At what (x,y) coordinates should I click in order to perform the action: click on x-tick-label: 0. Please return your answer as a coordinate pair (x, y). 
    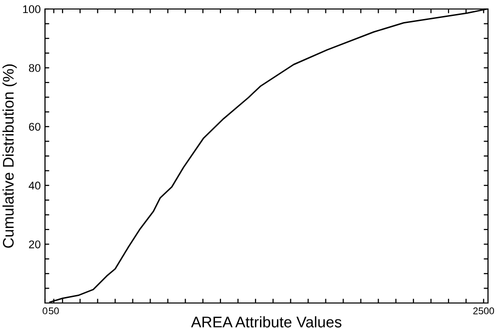
    Looking at the image, I should click on (45, 310).